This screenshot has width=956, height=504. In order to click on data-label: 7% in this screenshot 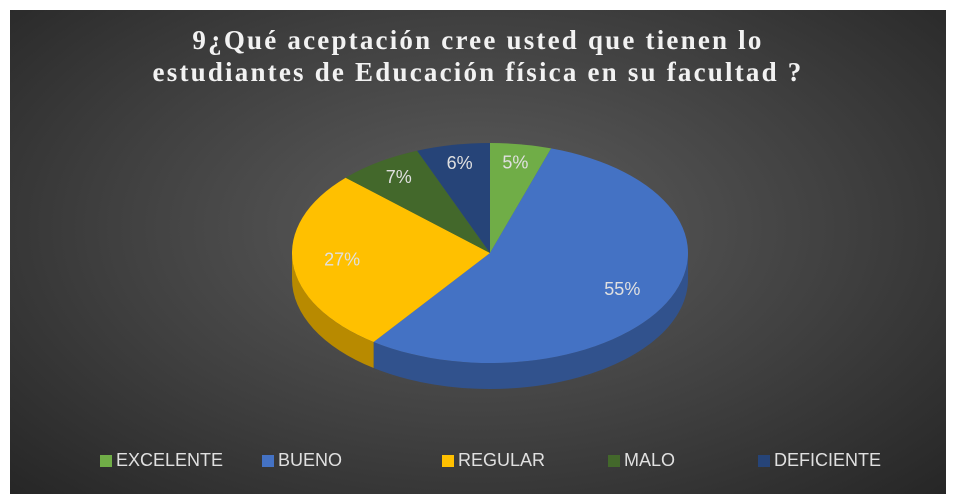, I will do `click(399, 177)`.